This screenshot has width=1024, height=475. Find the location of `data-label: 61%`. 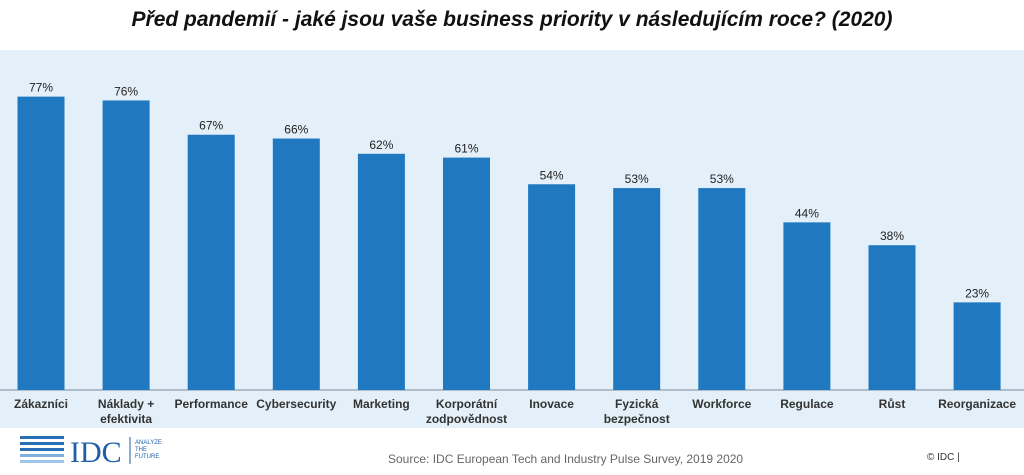

data-label: 61% is located at coordinates (466, 149).